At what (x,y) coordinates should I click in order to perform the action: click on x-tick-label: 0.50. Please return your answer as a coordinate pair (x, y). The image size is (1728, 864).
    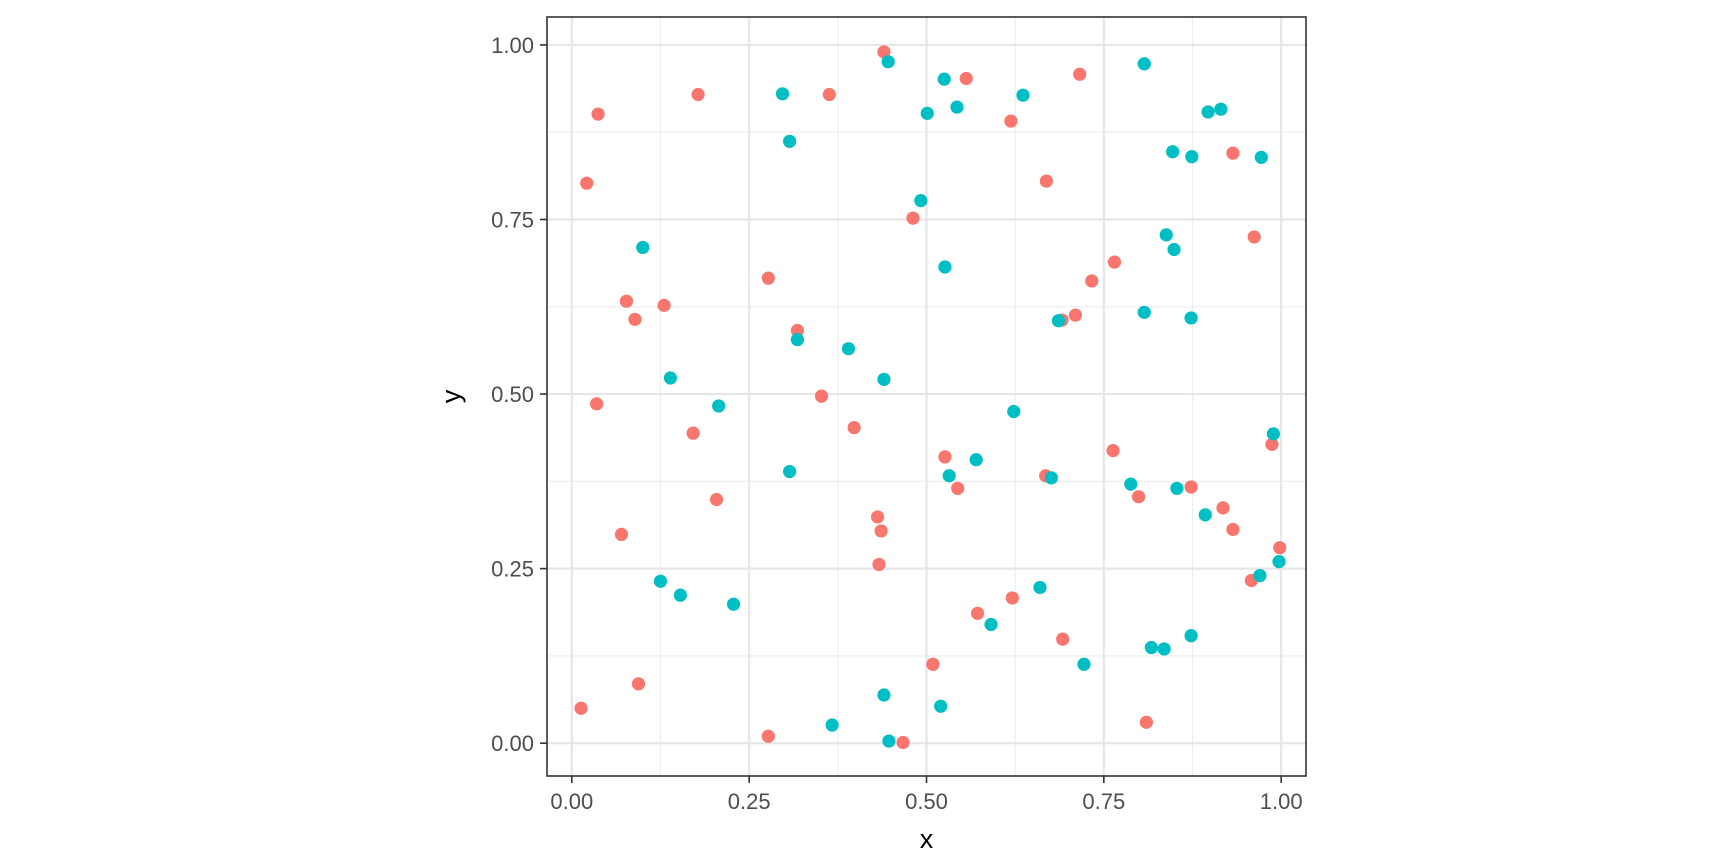
    Looking at the image, I should click on (926, 801).